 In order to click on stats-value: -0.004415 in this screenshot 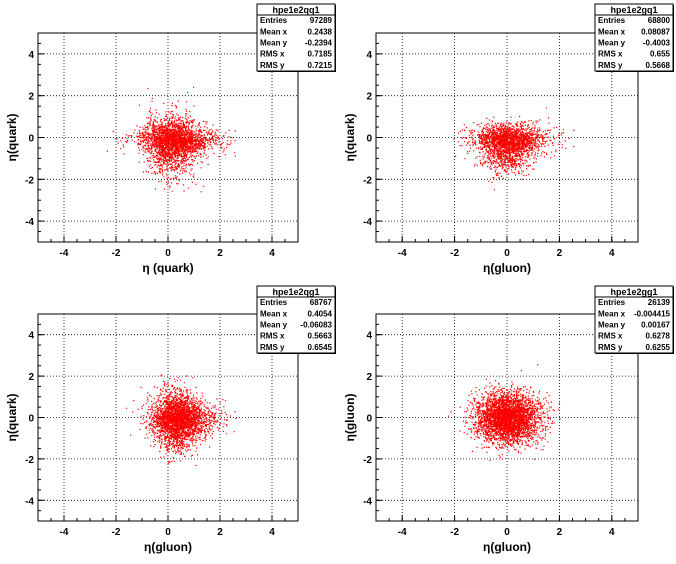, I will do `click(652, 313)`.